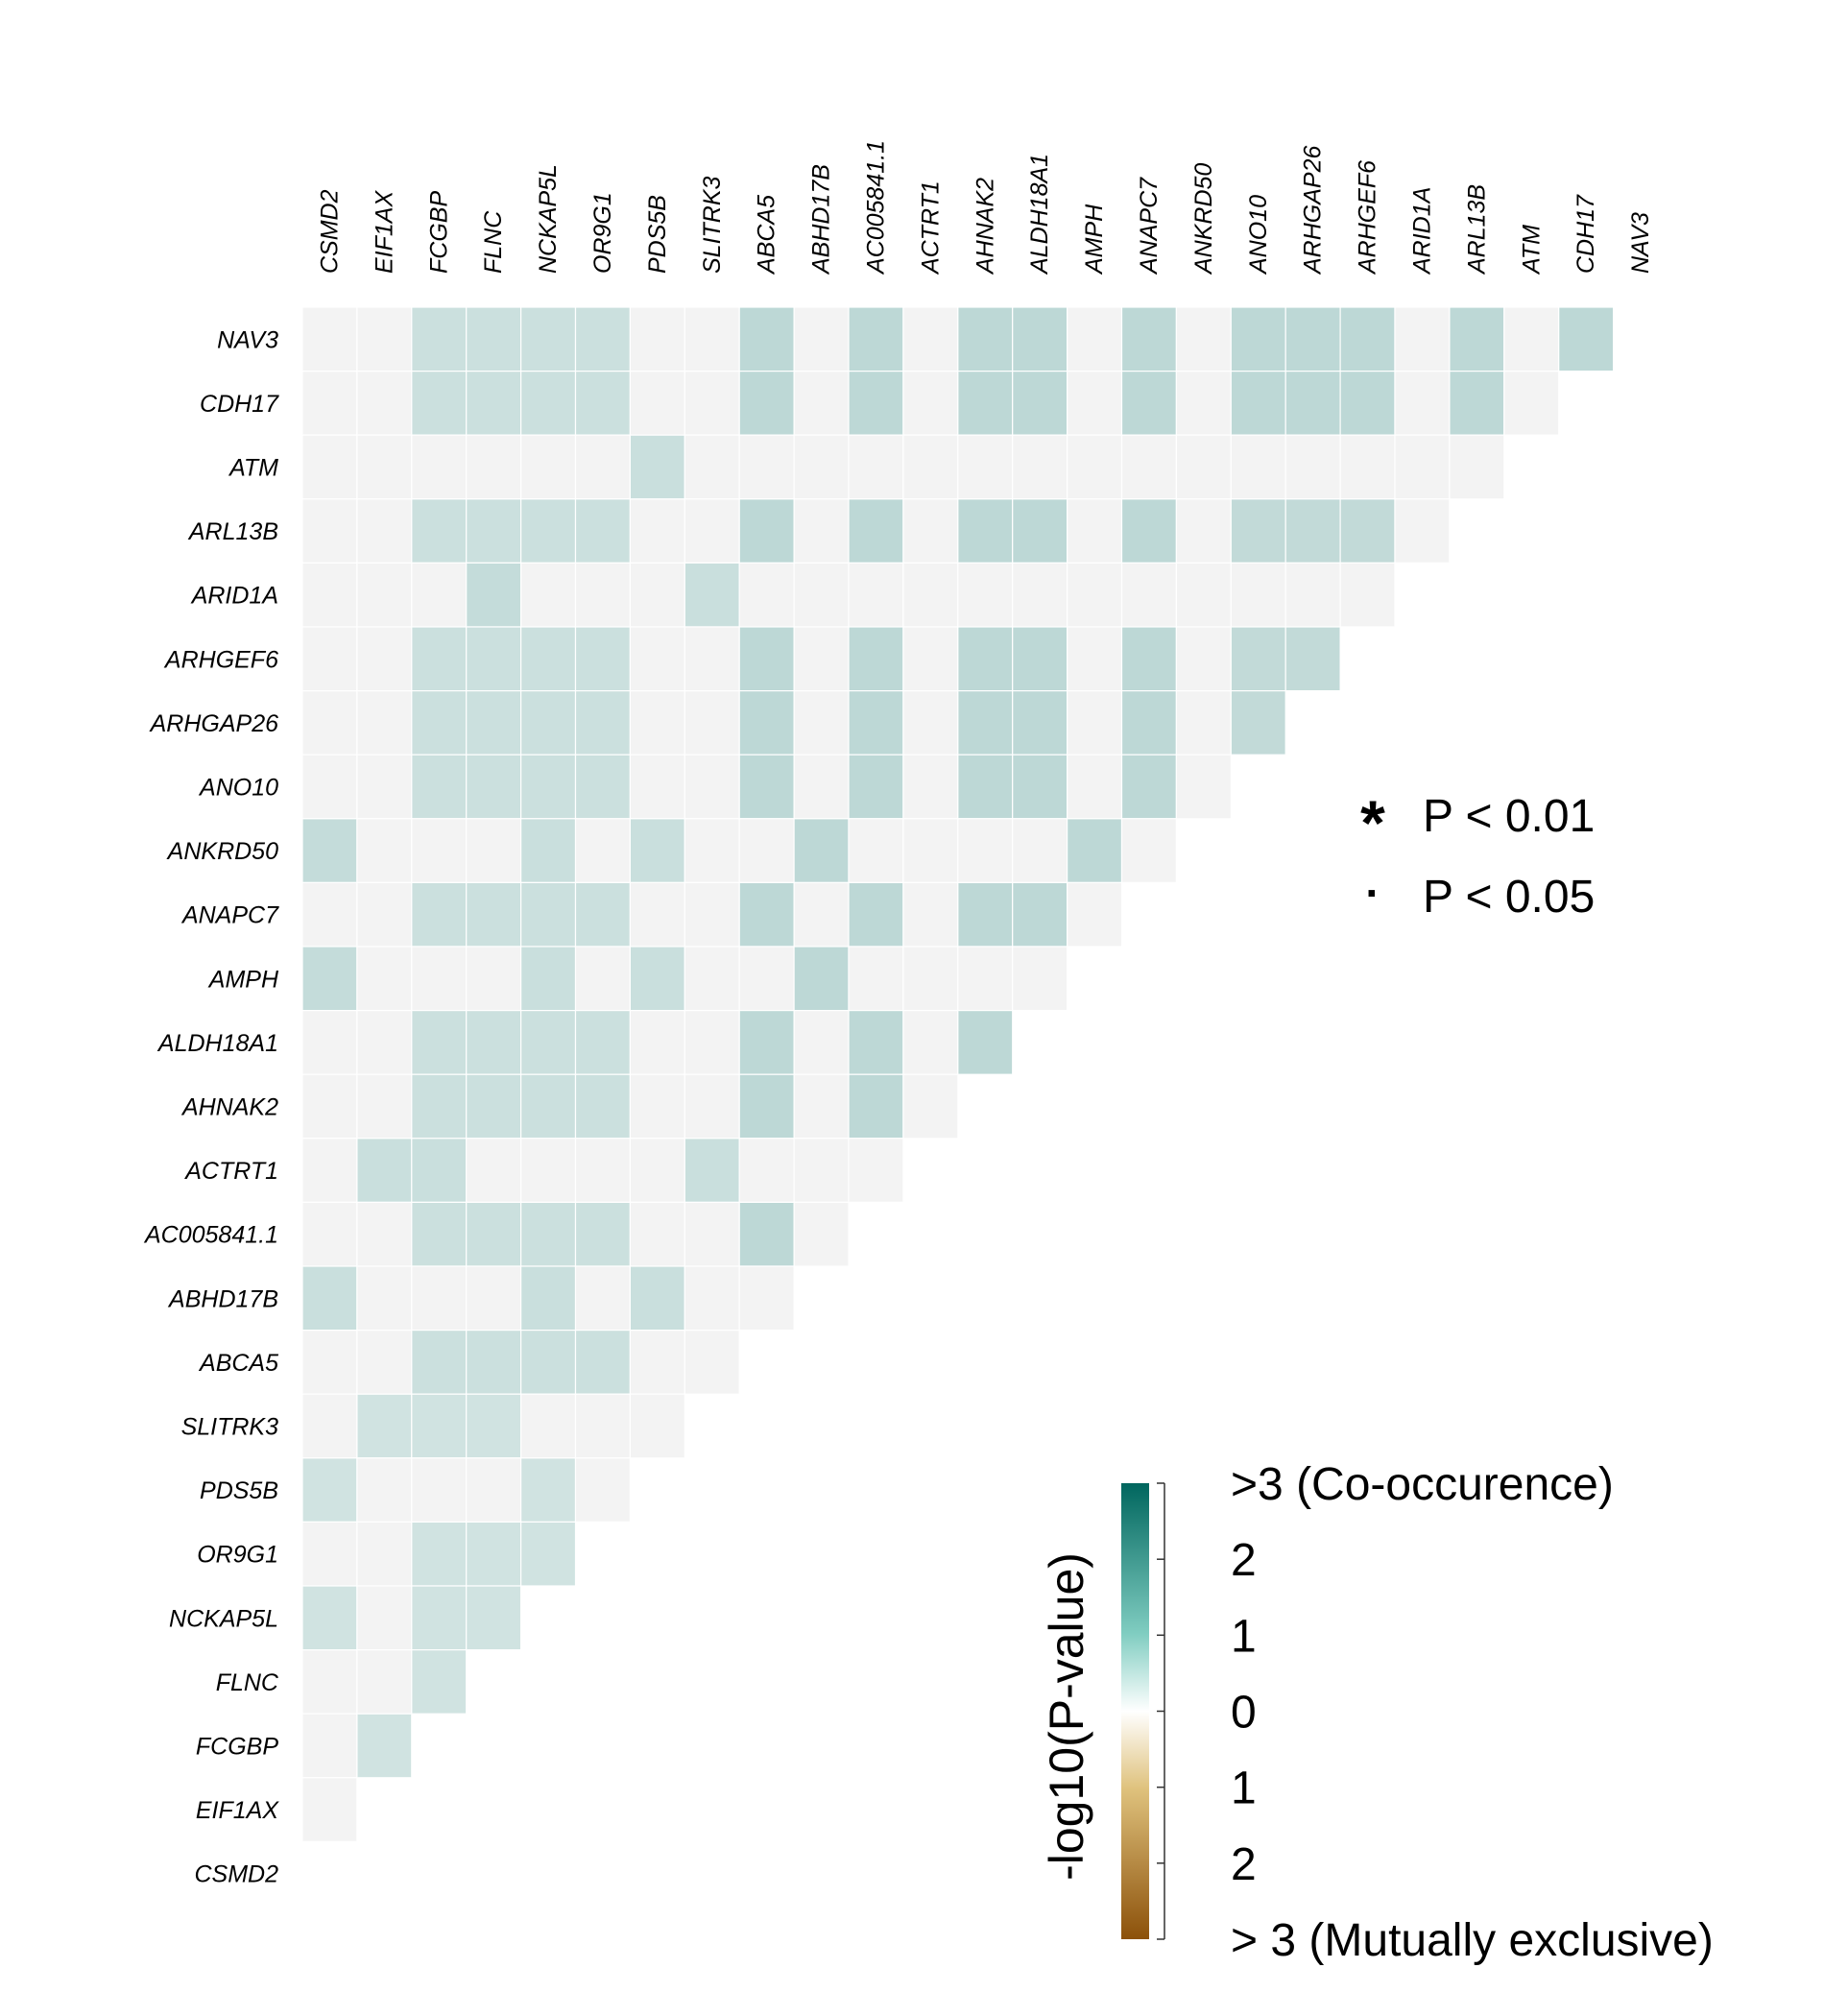  What do you see at coordinates (237, 1556) in the screenshot?
I see `row-label: OR9G1` at bounding box center [237, 1556].